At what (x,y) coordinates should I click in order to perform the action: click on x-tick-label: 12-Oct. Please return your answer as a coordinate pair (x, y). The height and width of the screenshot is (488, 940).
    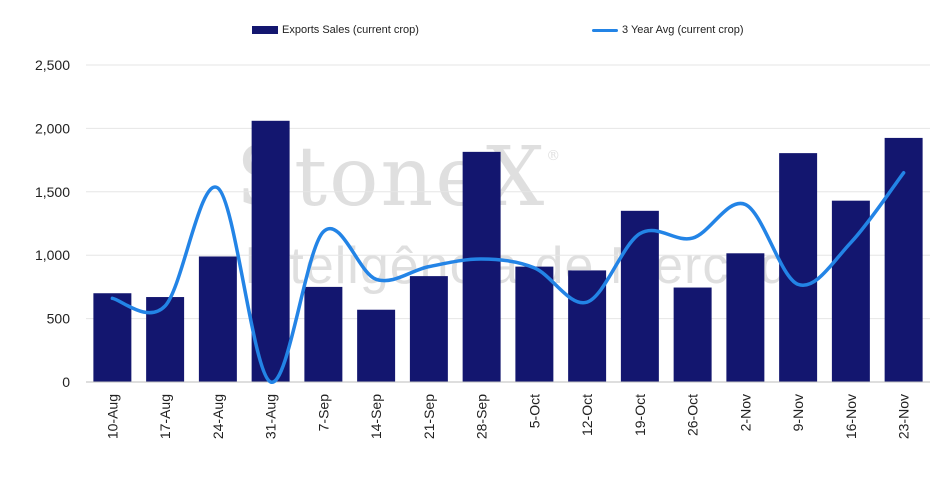
    Looking at the image, I should click on (587, 415).